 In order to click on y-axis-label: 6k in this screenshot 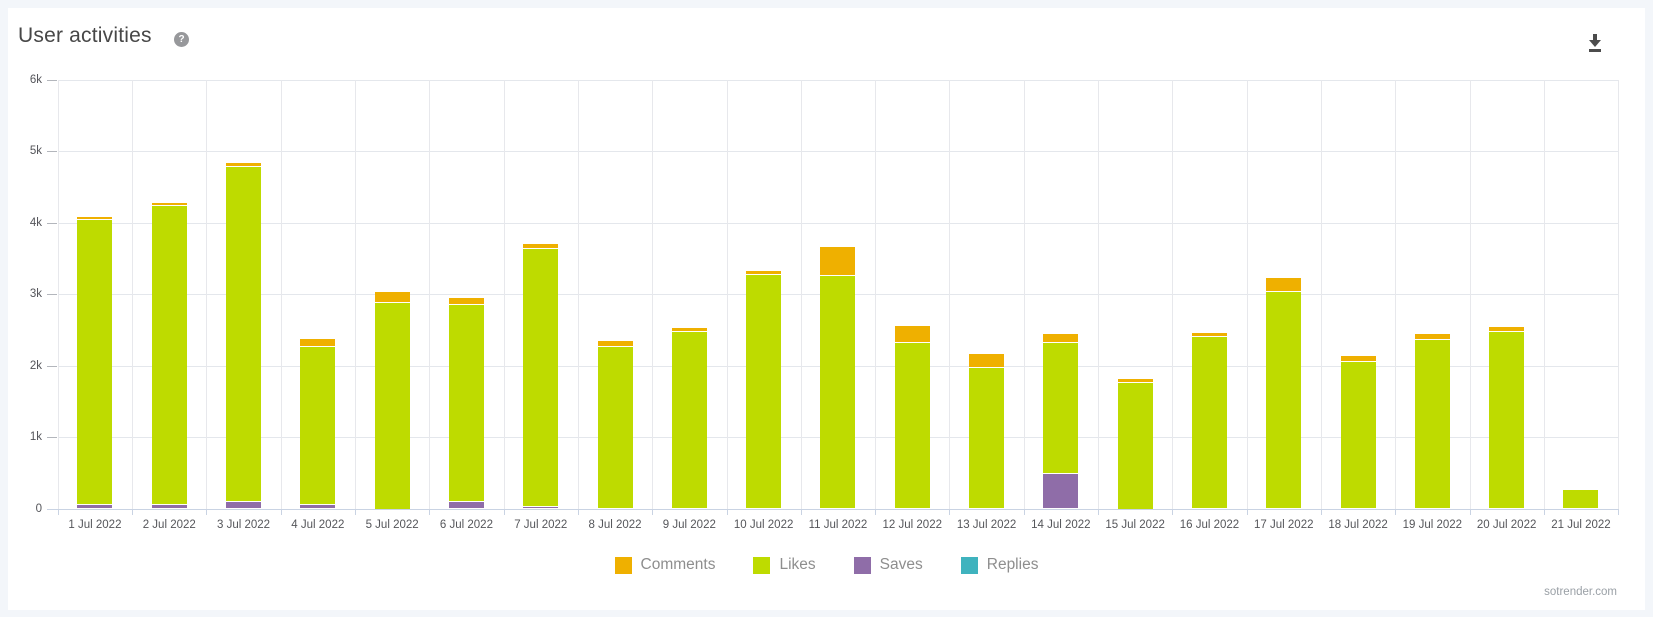, I will do `click(35, 79)`.